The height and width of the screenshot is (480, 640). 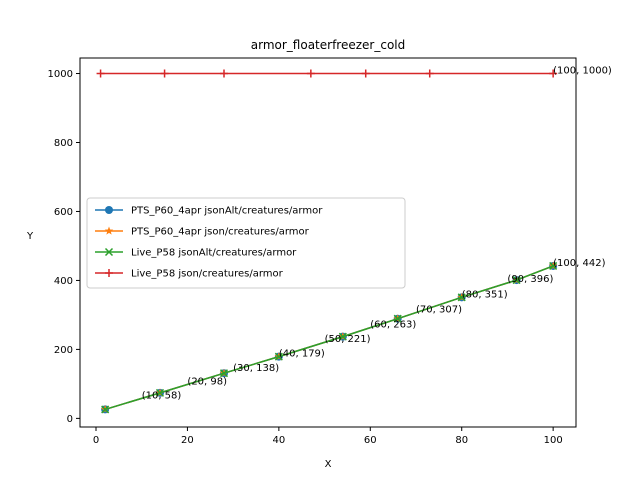 What do you see at coordinates (63, 212) in the screenshot?
I see `y-tick-label: 600` at bounding box center [63, 212].